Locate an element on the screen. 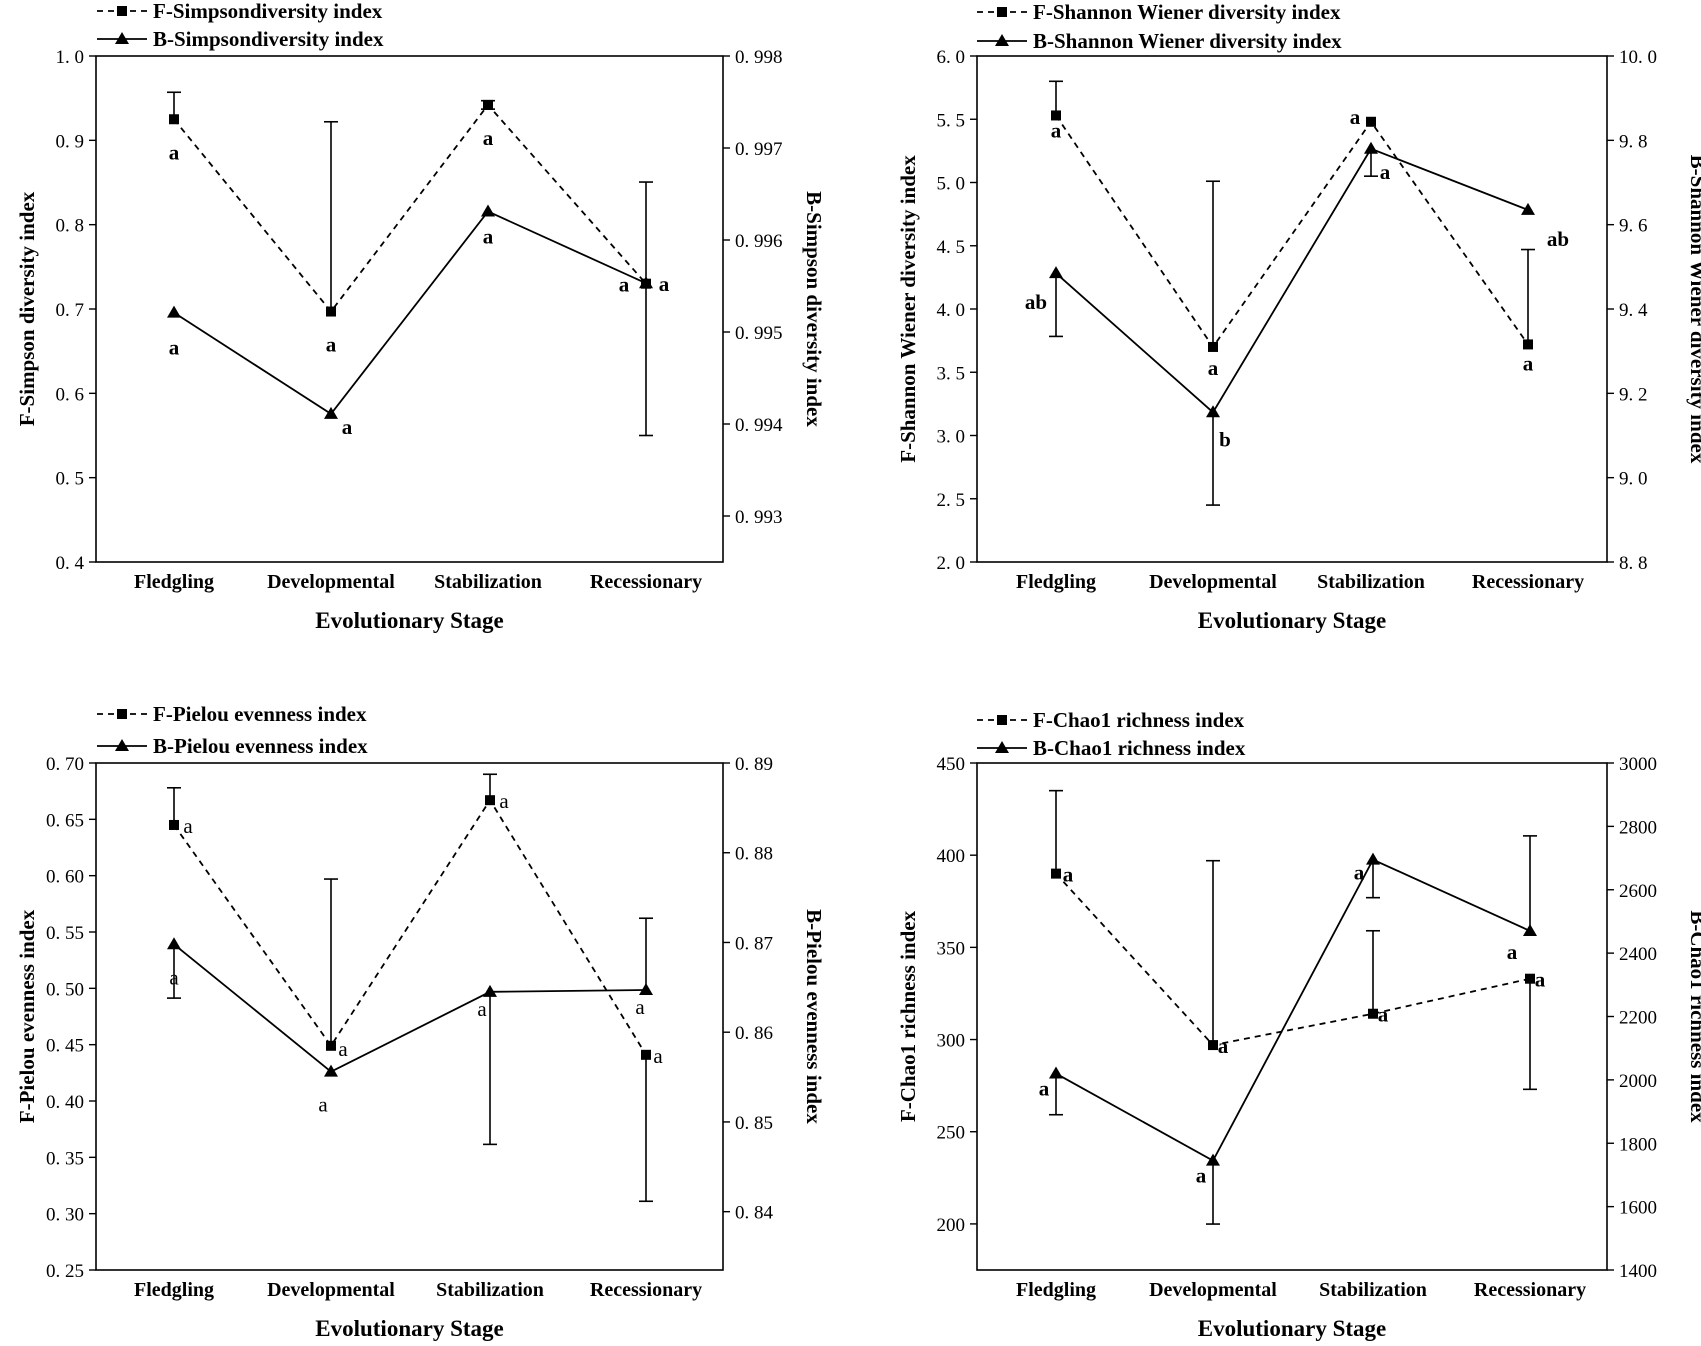  y-left-axis-title: F-Chao1 richness index is located at coordinates (908, 1016).